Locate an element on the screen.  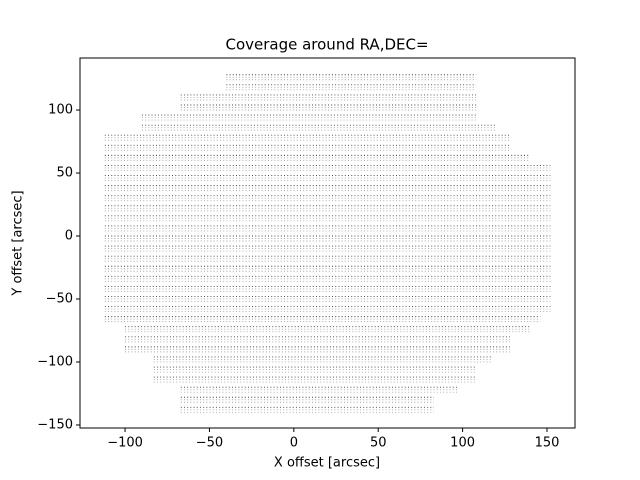
y-axis-label: Y offset [arcsec] is located at coordinates (18, 243).